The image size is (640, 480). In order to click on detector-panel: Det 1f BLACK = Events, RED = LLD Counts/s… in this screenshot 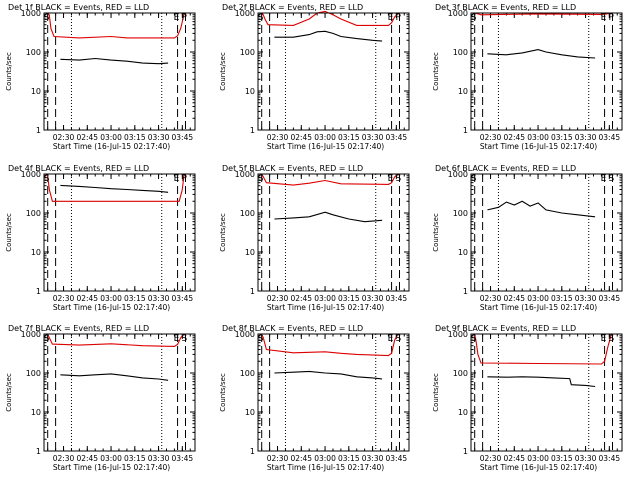, I will do `click(100, 77)`.